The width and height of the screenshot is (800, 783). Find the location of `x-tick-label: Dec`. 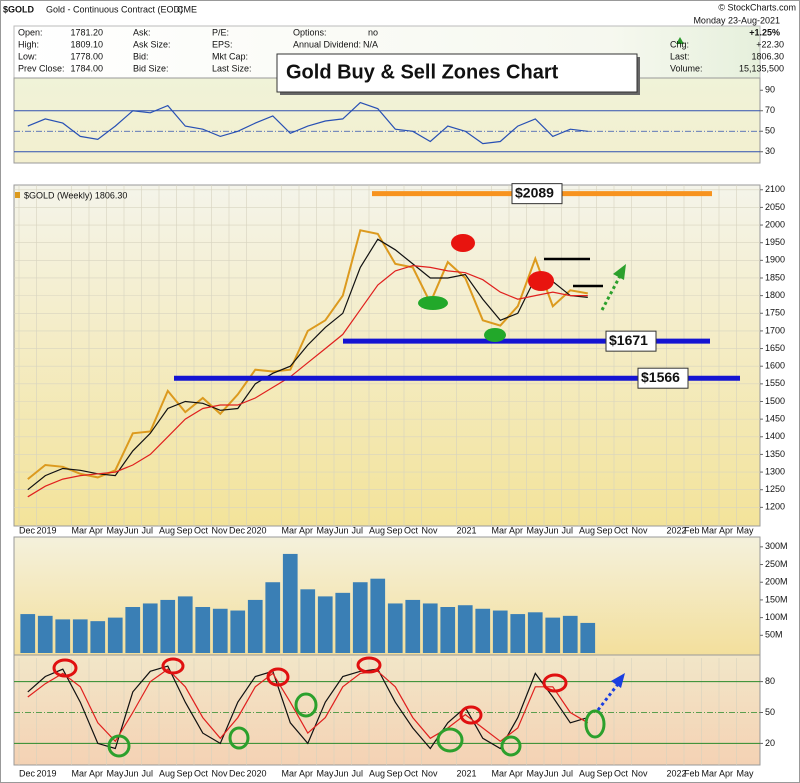

x-tick-label: Dec is located at coordinates (27, 773).